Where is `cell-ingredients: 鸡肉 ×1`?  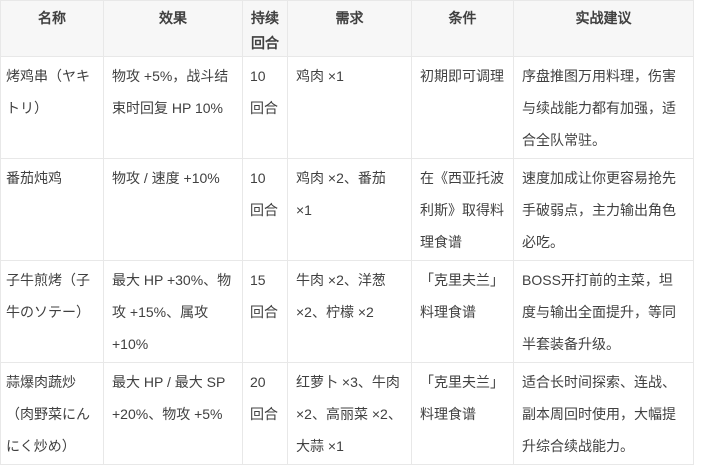 cell-ingredients: 鸡肉 ×1 is located at coordinates (349, 107).